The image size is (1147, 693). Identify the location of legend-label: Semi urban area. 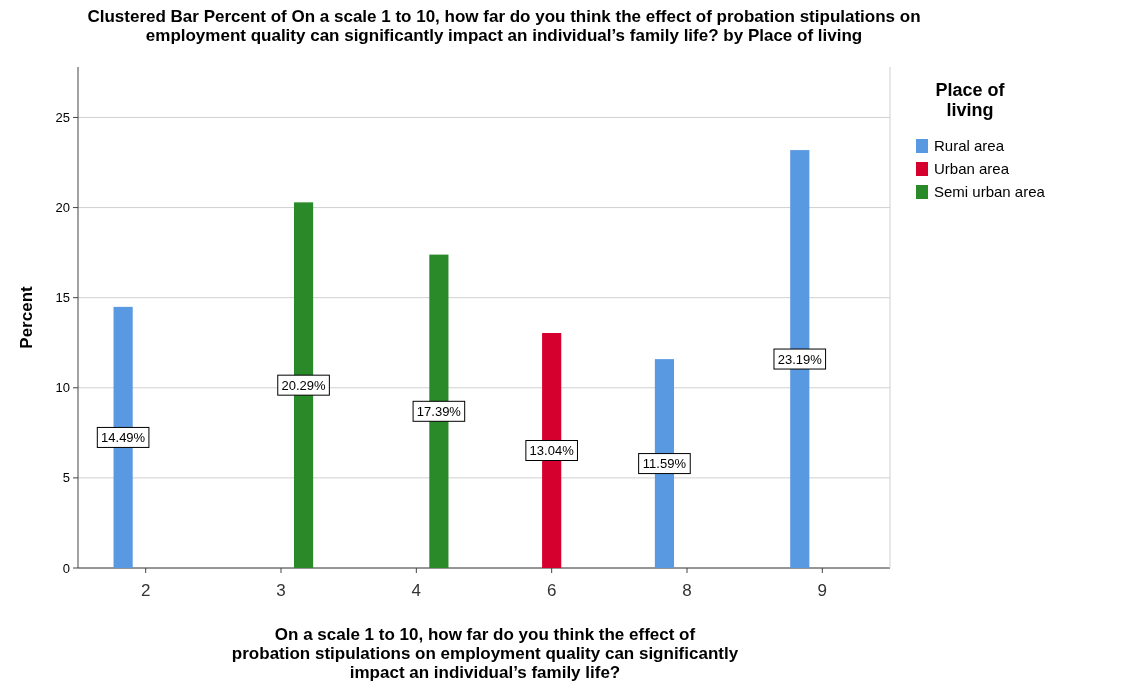
(990, 192).